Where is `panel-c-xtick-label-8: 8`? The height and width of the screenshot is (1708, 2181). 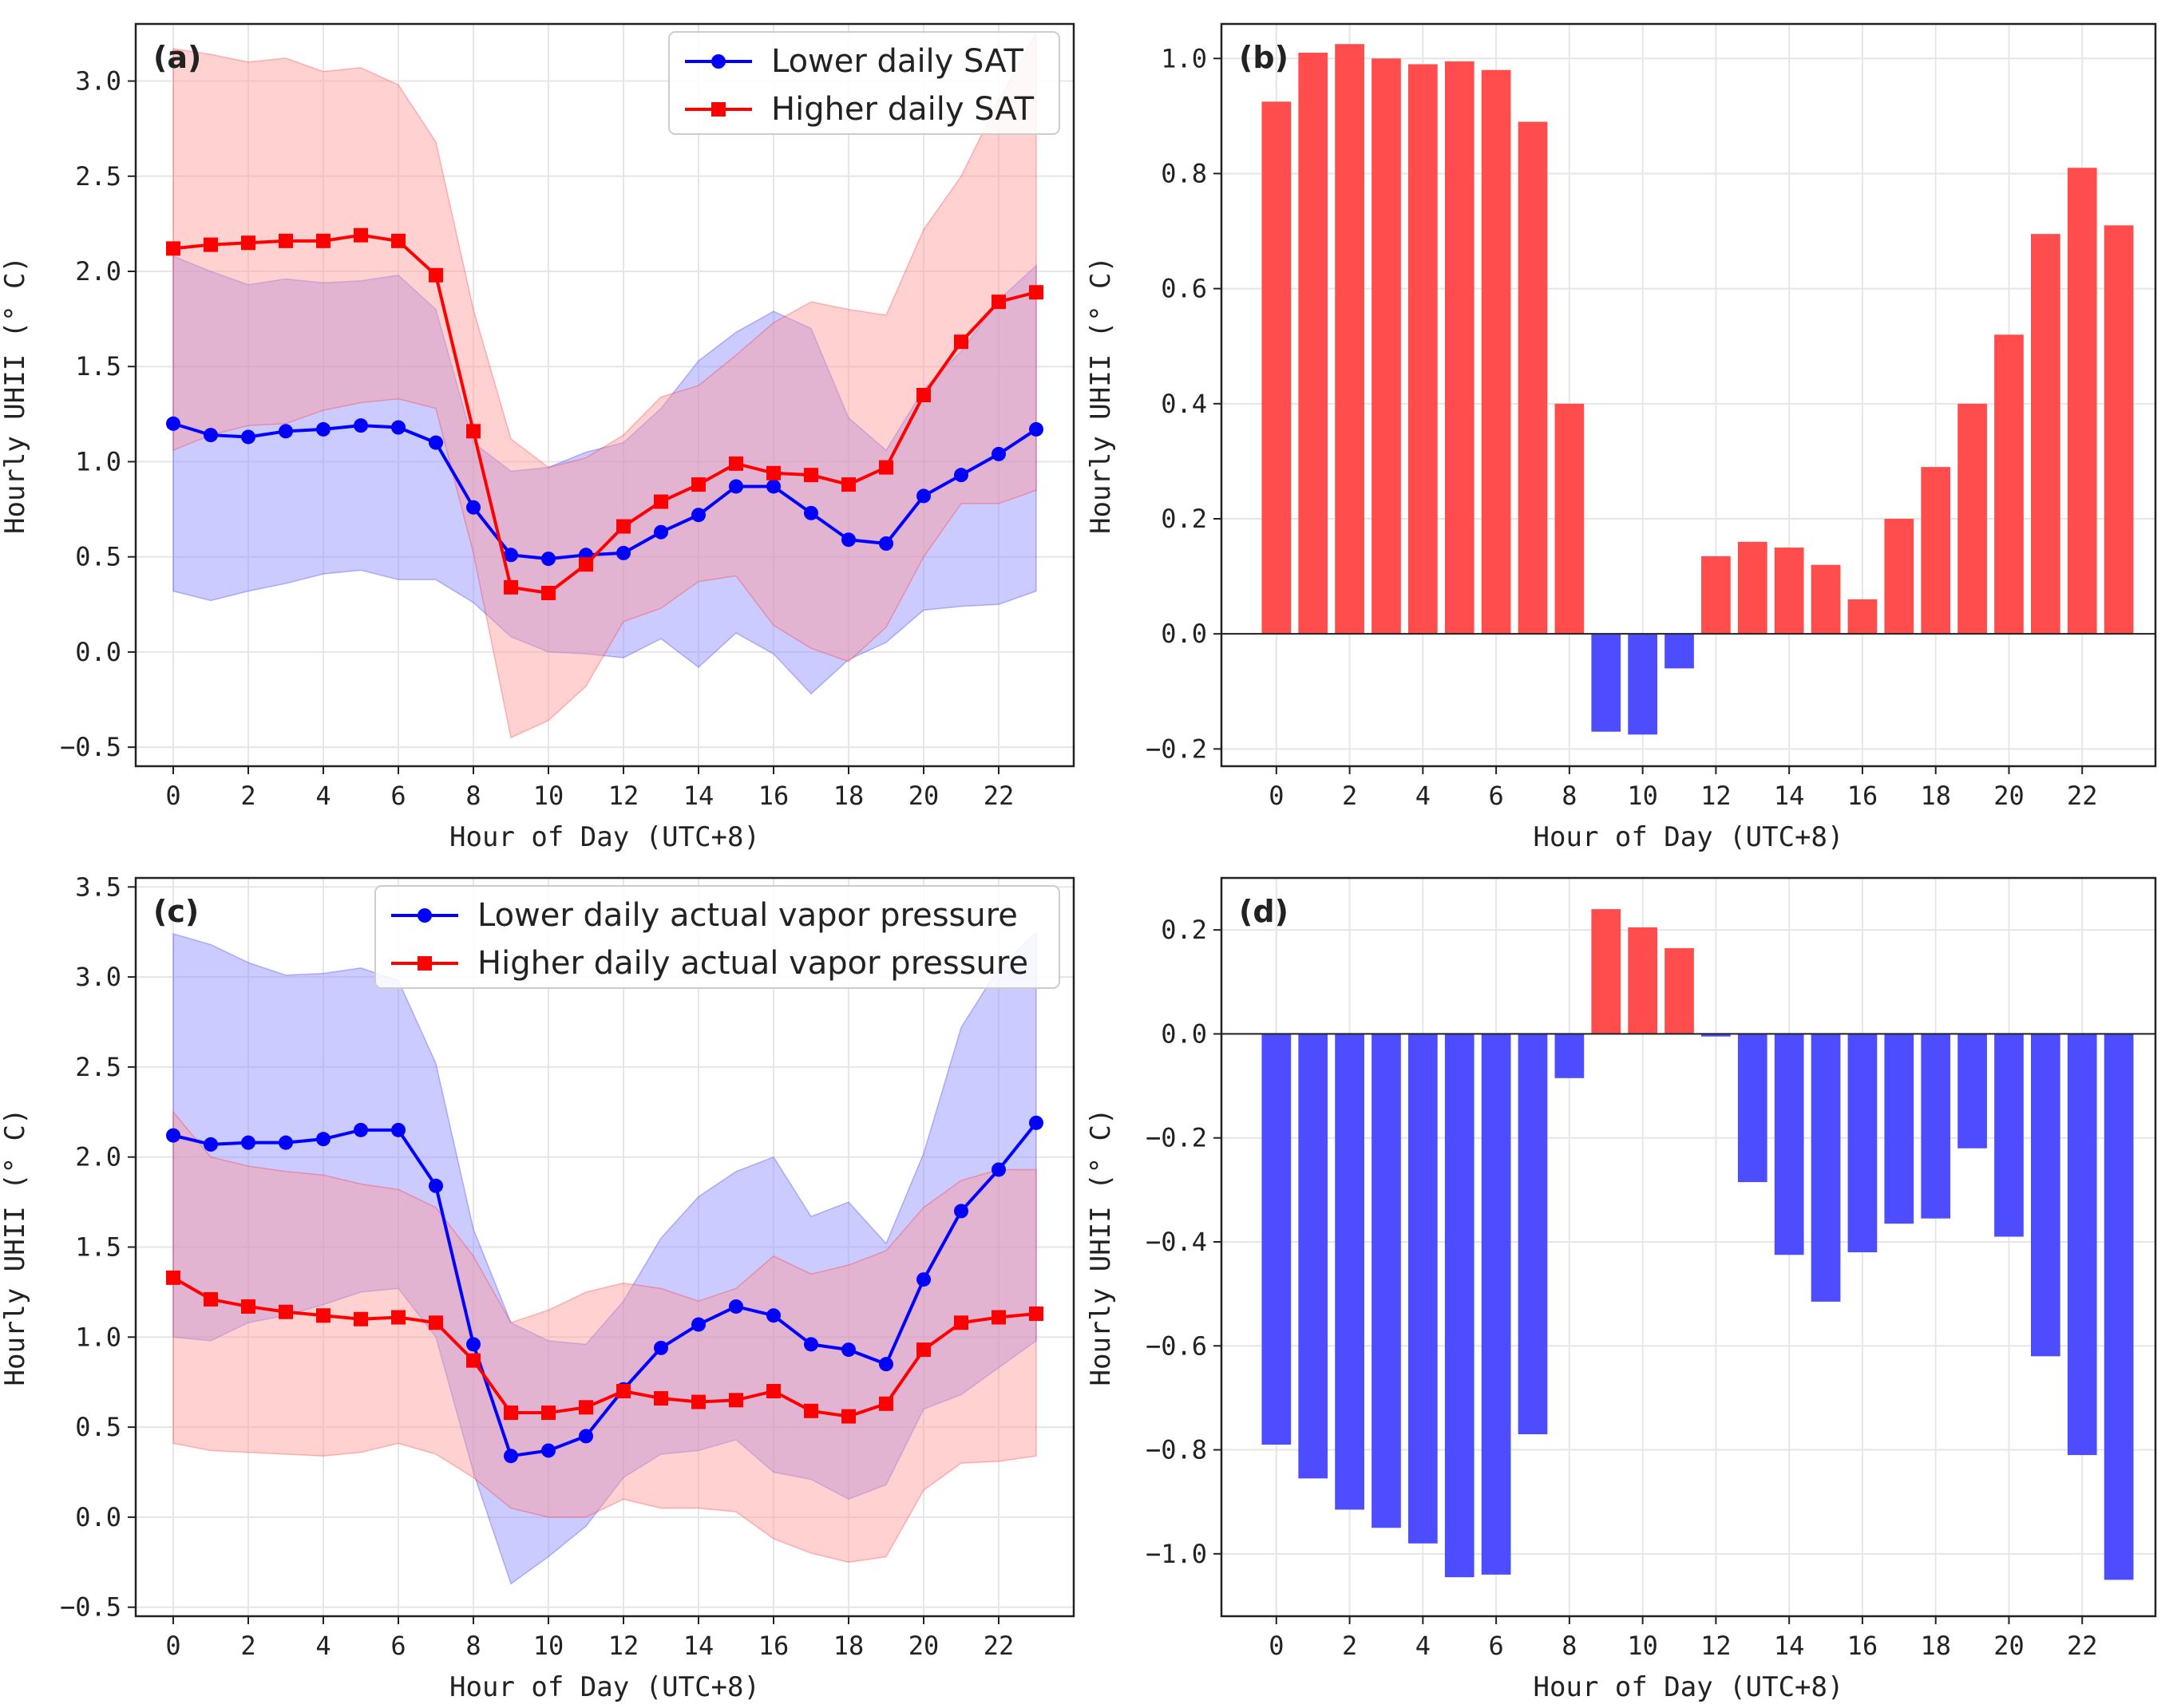 panel-c-xtick-label-8: 8 is located at coordinates (473, 1646).